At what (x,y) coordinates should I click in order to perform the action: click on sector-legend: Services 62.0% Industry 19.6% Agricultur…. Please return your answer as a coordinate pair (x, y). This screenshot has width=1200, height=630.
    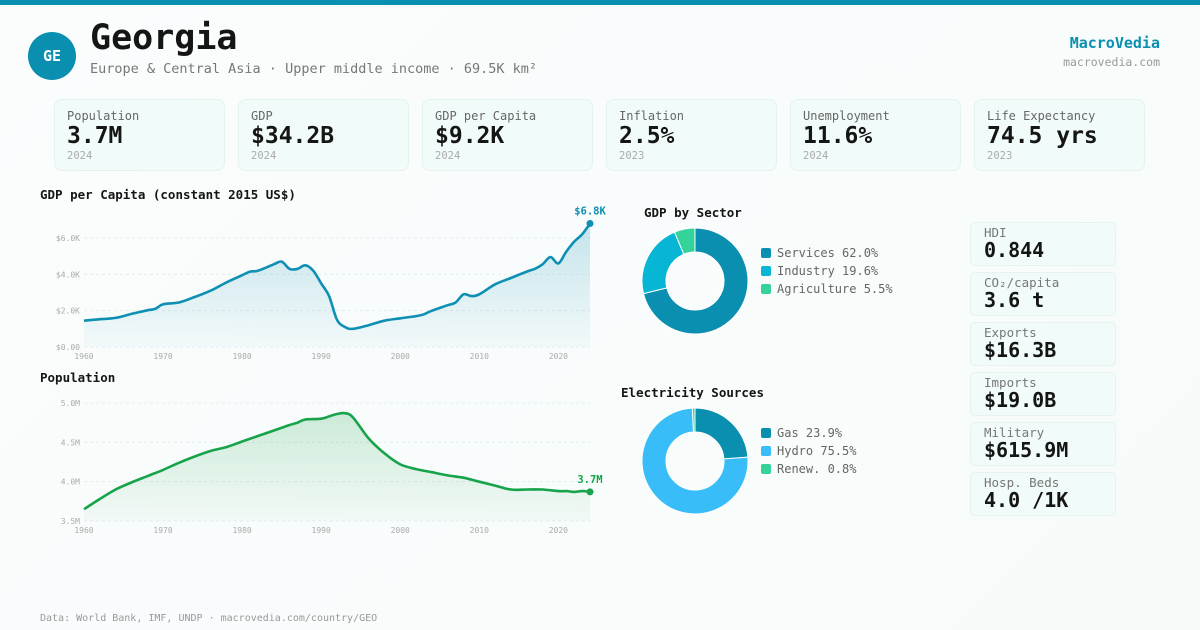
    Looking at the image, I should click on (827, 271).